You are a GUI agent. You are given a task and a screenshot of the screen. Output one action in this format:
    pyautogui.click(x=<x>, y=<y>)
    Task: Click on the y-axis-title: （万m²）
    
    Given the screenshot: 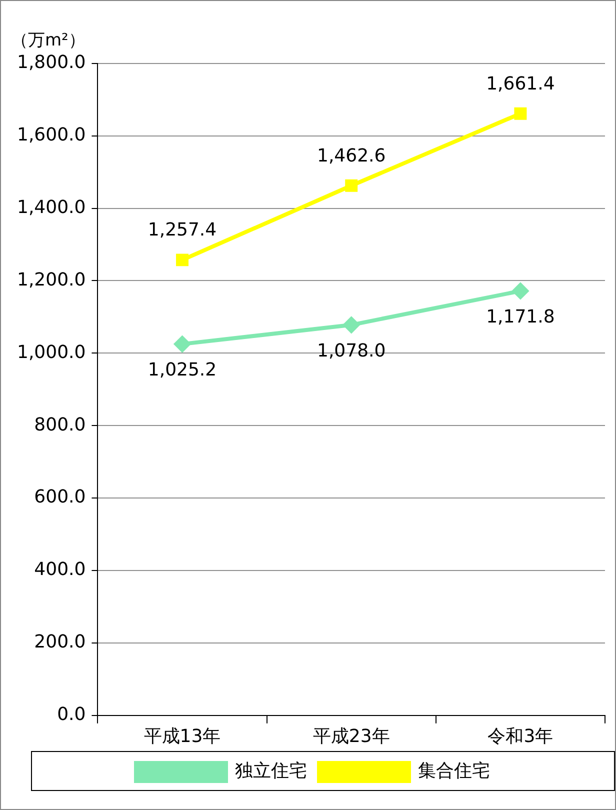 What is the action you would take?
    pyautogui.click(x=48, y=40)
    